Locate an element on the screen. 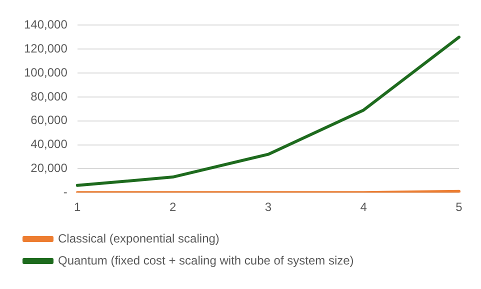 Image resolution: width=481 pixels, height=289 pixels. y-tick-label: 80,000 is located at coordinates (49, 96).